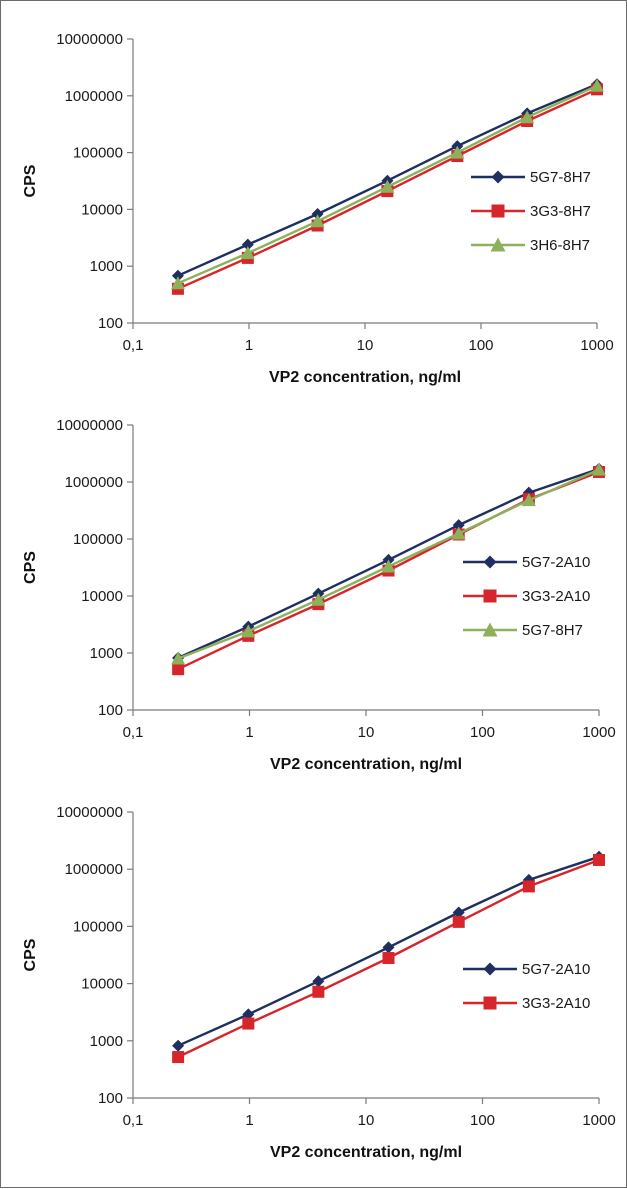 This screenshot has height=1189, width=627. Describe the element at coordinates (560, 211) in the screenshot. I see `legend-entry: 3G3-8H7` at that location.